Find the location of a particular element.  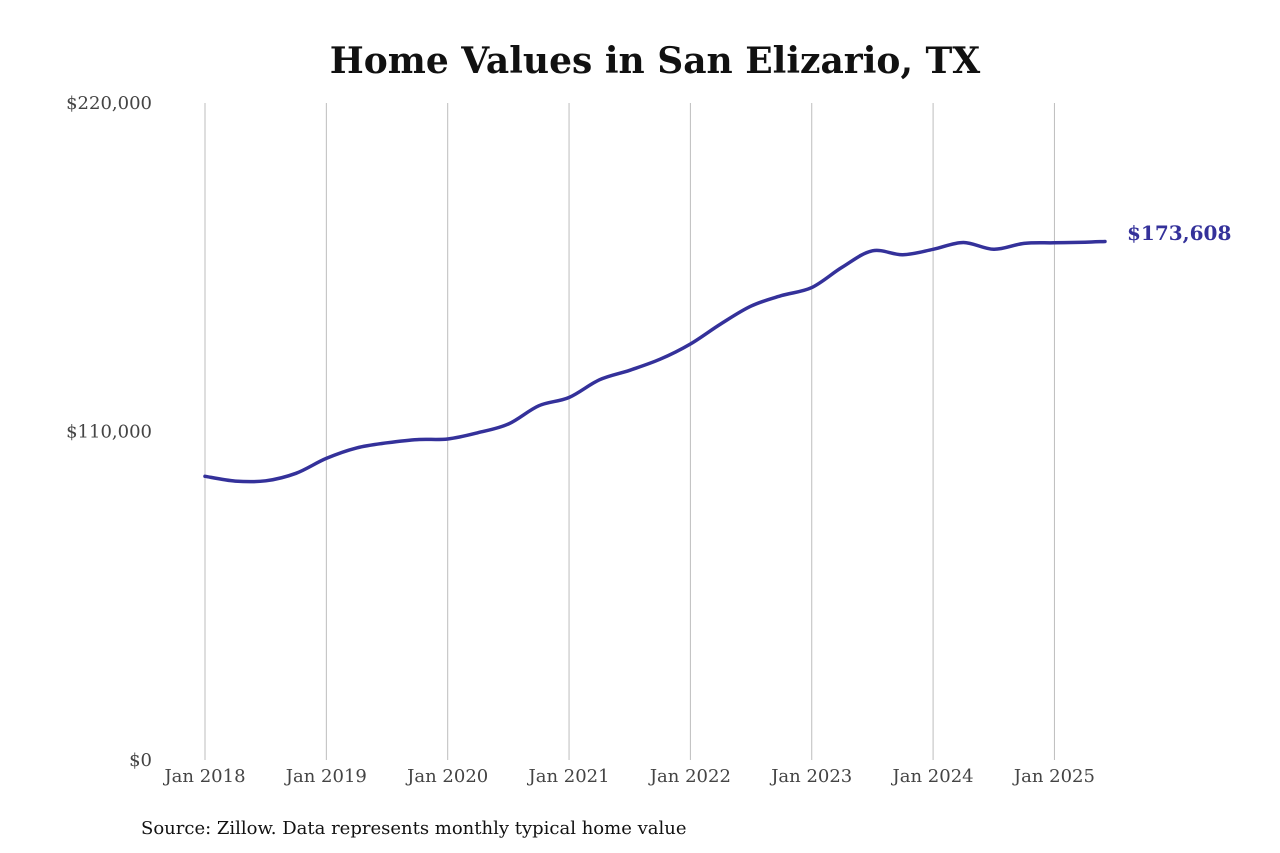

x-tick-label: Jan 2025 is located at coordinates (1053, 776).